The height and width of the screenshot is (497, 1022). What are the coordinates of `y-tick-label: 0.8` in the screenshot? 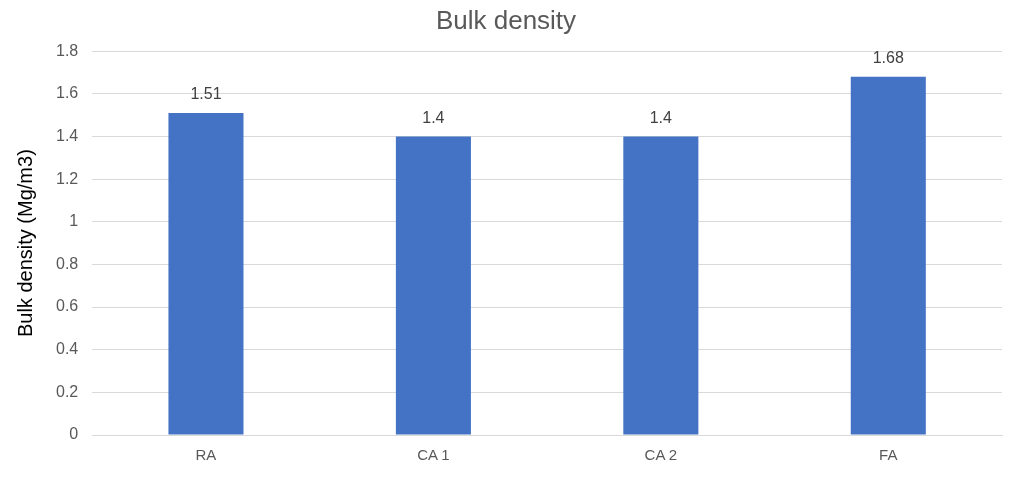 It's located at (67, 263).